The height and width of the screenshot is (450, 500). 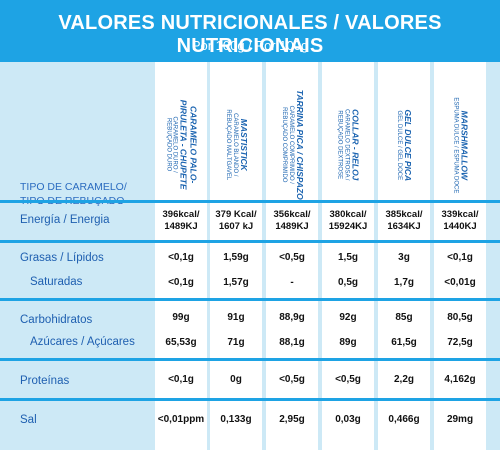 What do you see at coordinates (355, 145) in the screenshot?
I see `product-name: COLLAR - RELOJ` at bounding box center [355, 145].